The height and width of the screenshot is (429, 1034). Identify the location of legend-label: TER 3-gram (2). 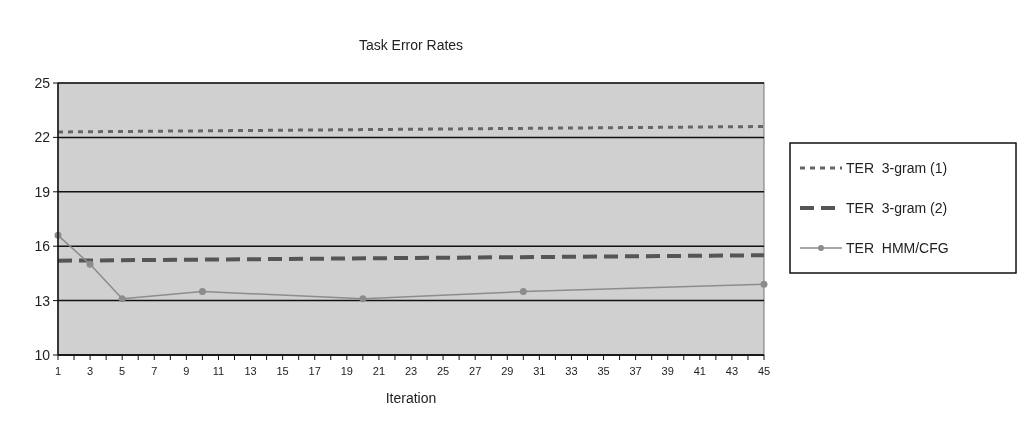
(897, 207).